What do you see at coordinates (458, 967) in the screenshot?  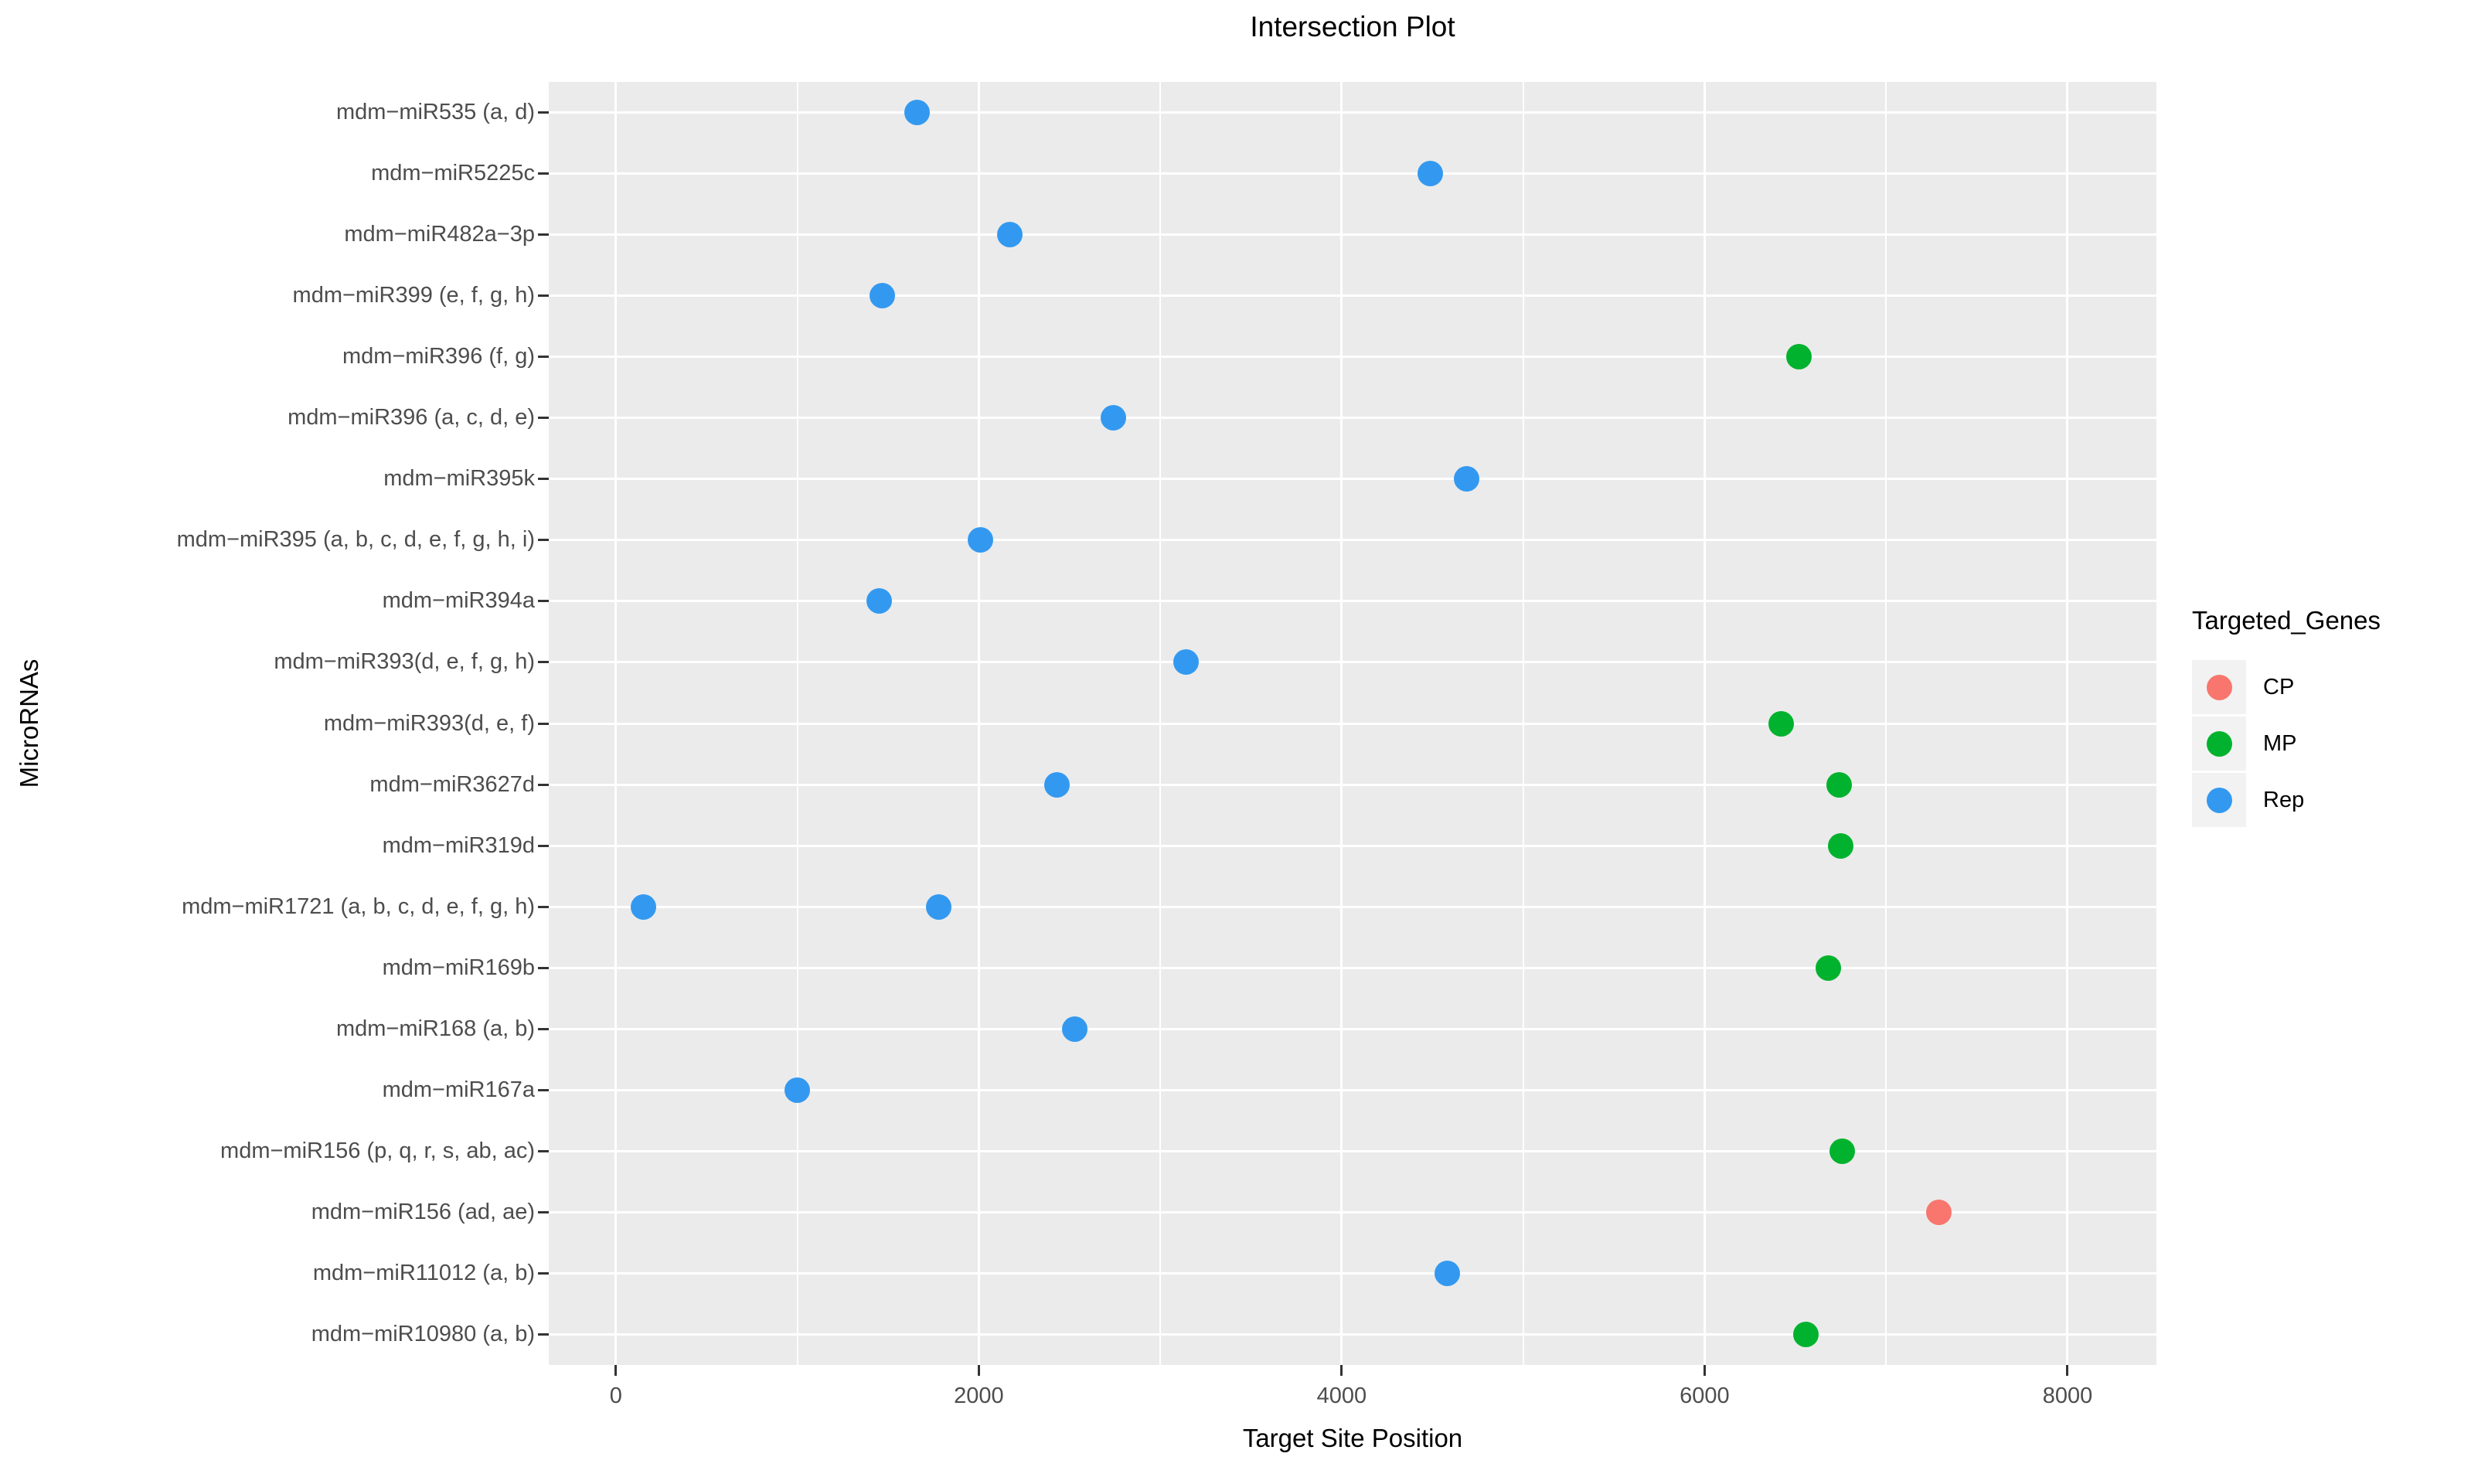 I see `y-tick-label: mdm−miR169b` at bounding box center [458, 967].